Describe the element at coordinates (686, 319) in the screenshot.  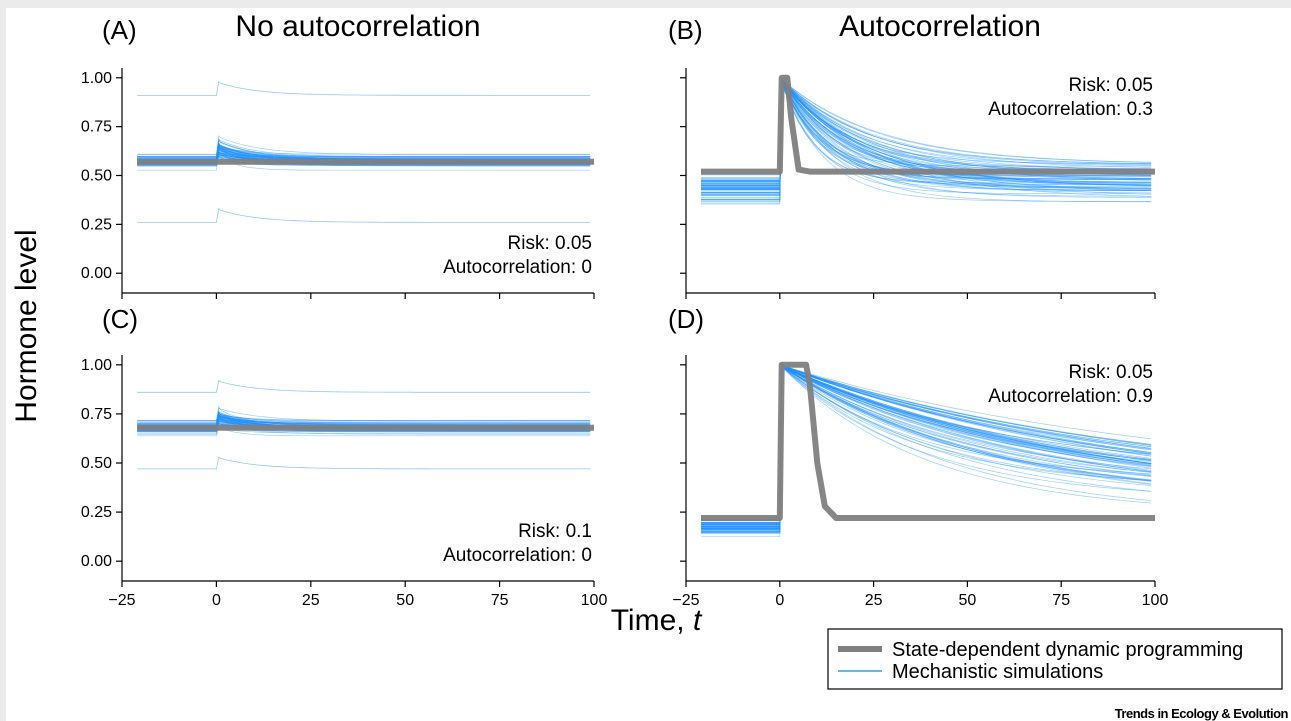
I see `panel-letter: (D)` at that location.